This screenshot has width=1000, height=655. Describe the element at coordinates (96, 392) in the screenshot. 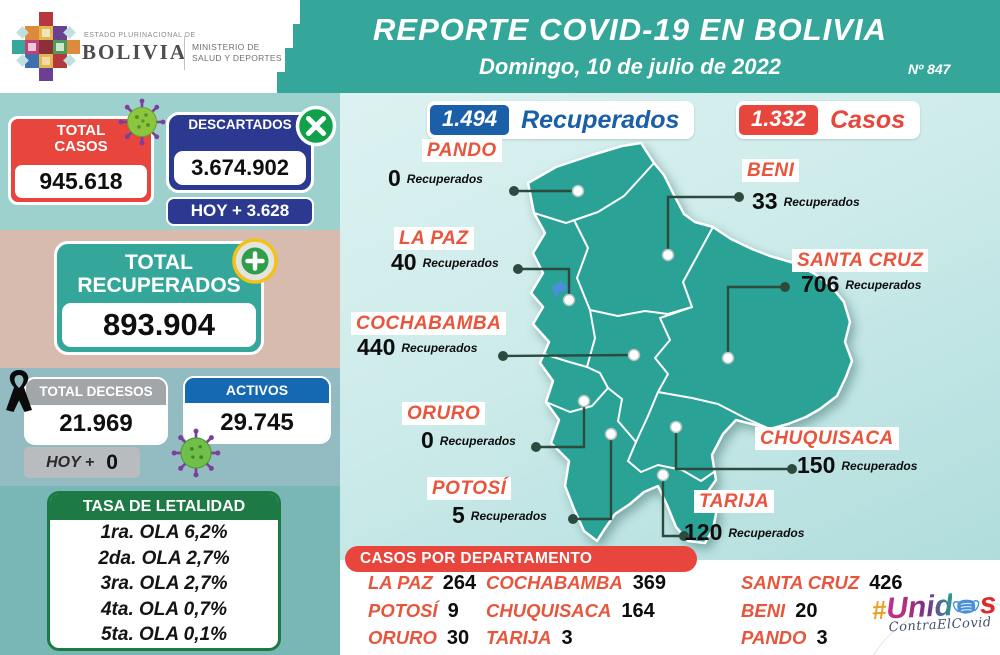

I see `total-decesos-label: TOTAL DECESOS` at that location.